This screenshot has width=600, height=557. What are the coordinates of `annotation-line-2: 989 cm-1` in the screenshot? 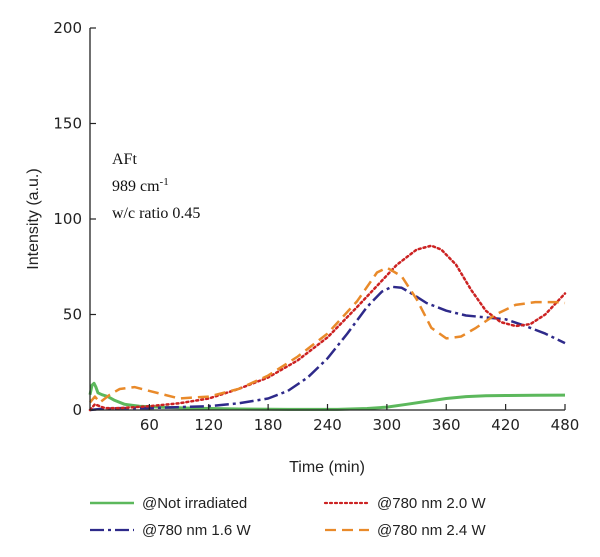 It's located at (140, 185).